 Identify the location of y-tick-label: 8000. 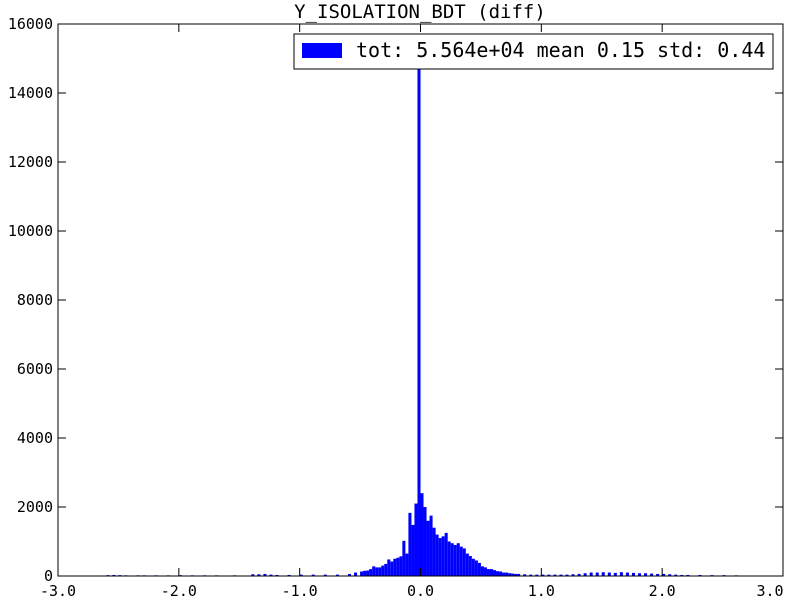
(35, 300).